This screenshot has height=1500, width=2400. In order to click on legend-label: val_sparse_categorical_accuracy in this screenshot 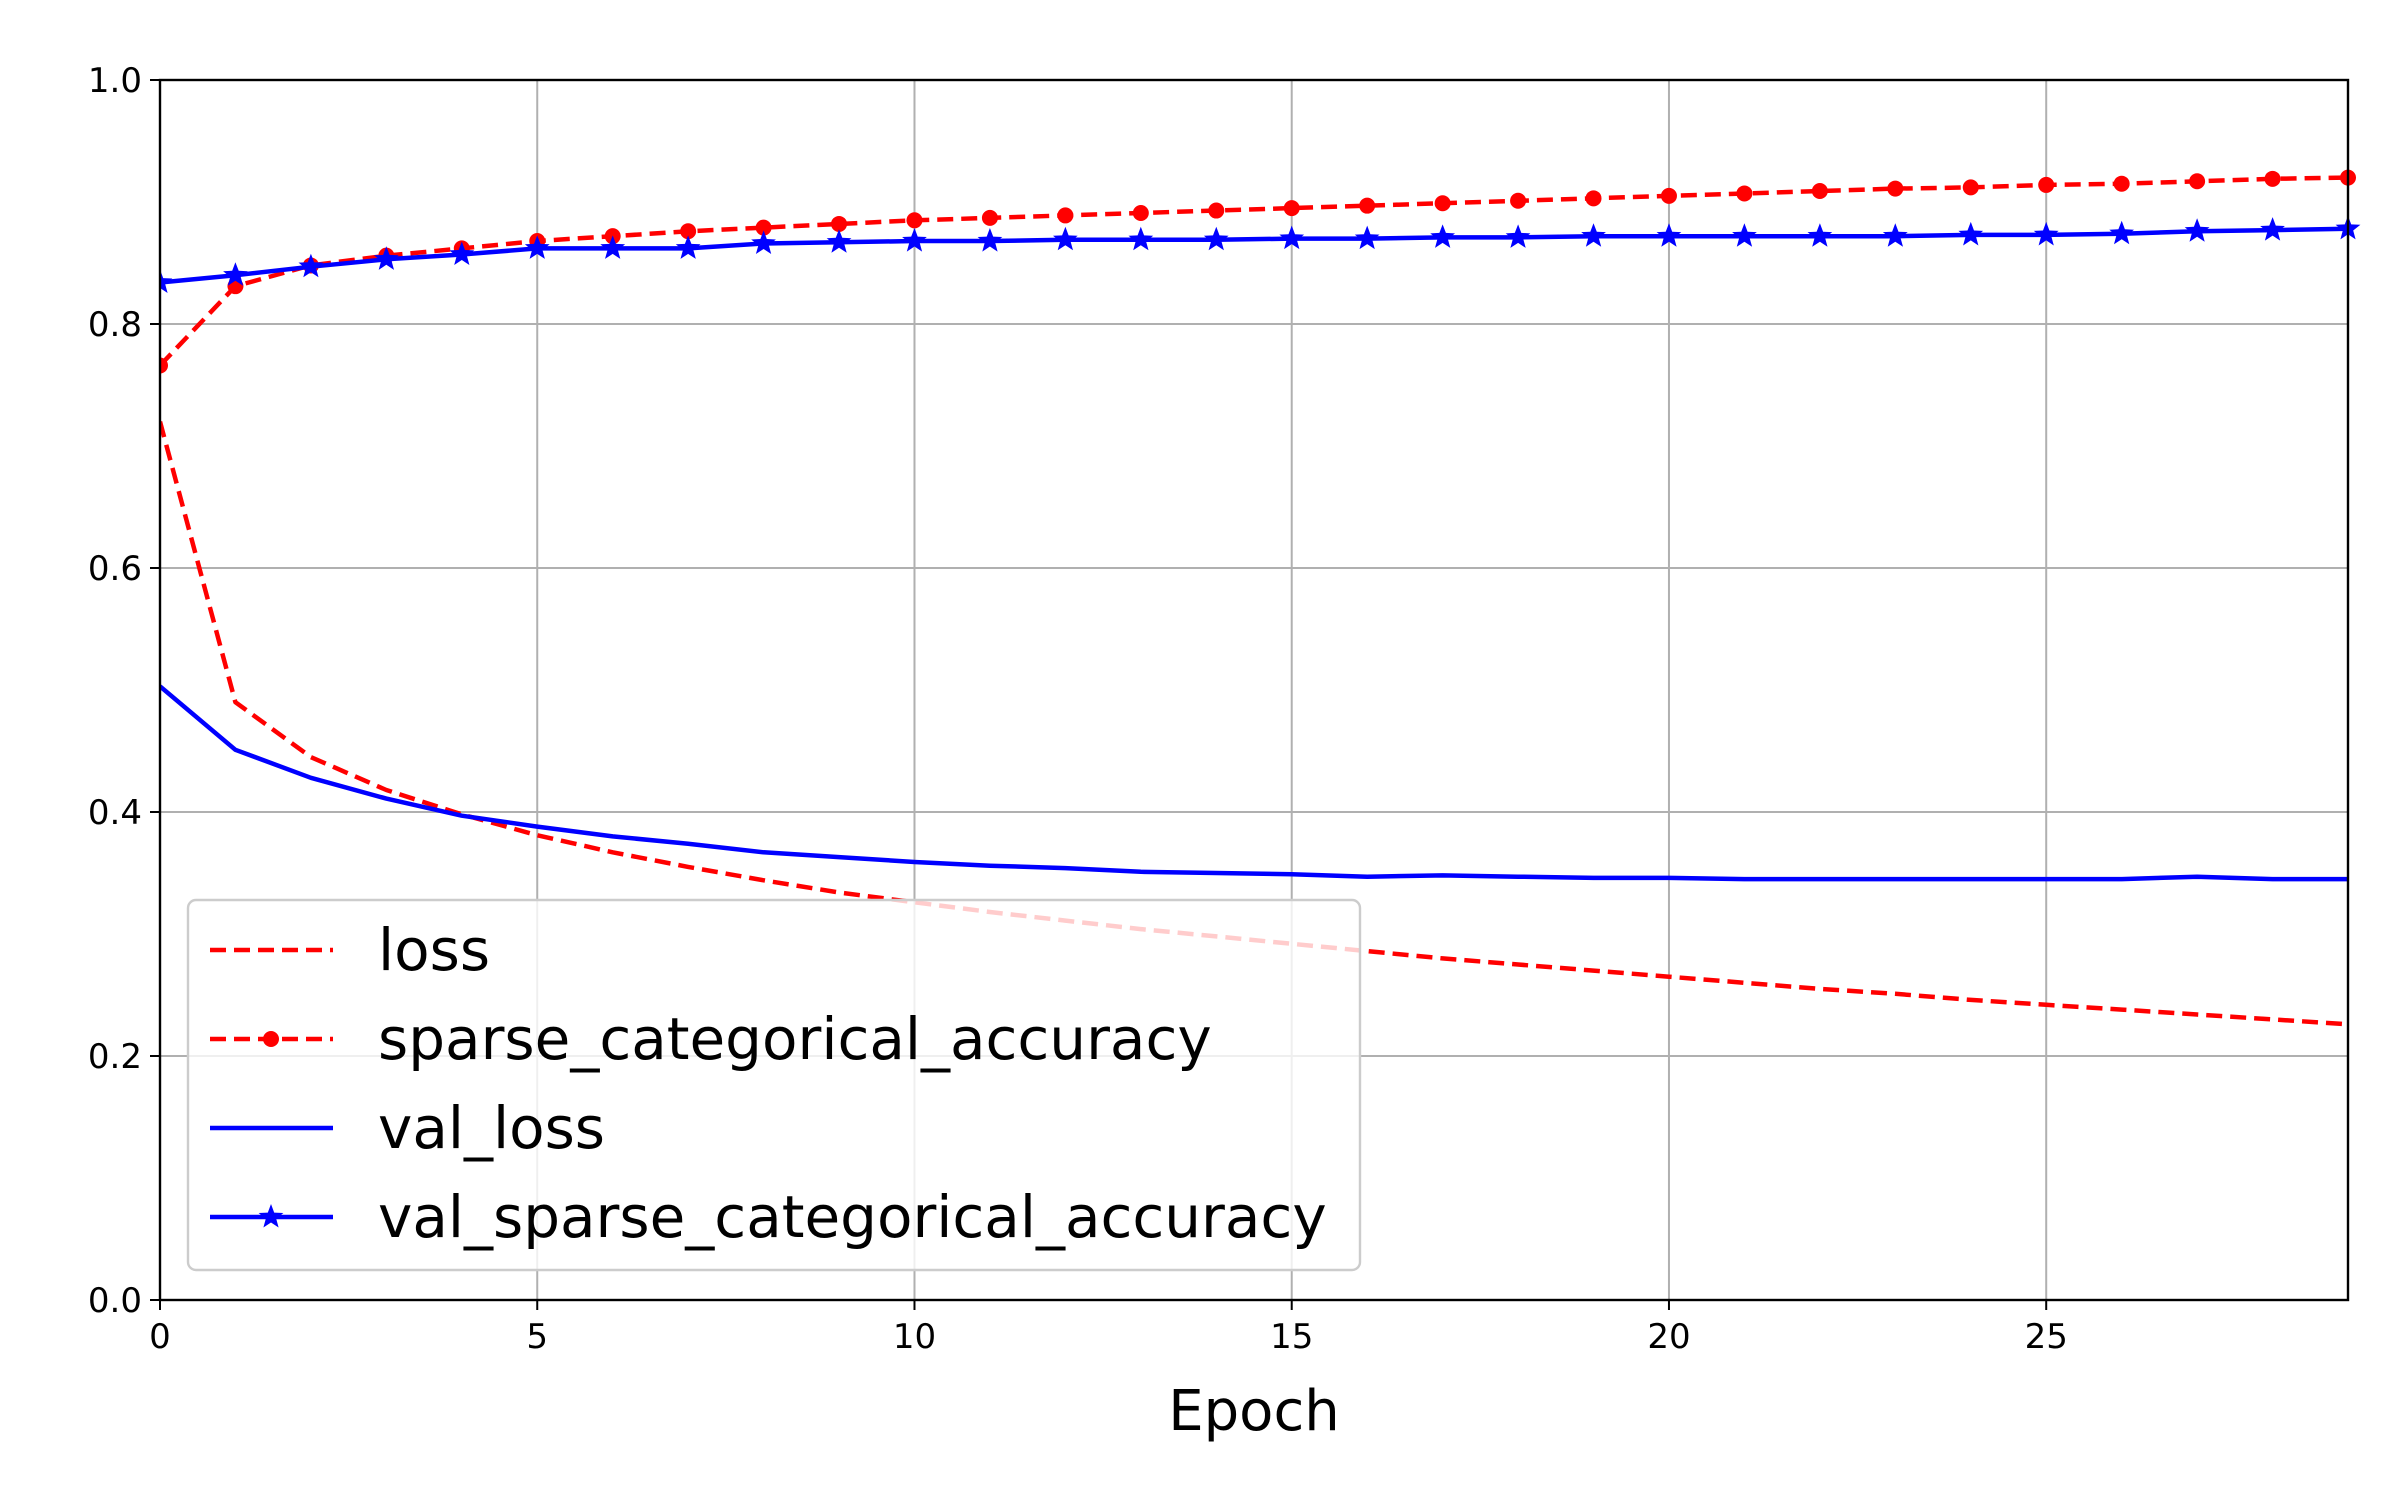, I will do `click(852, 1217)`.